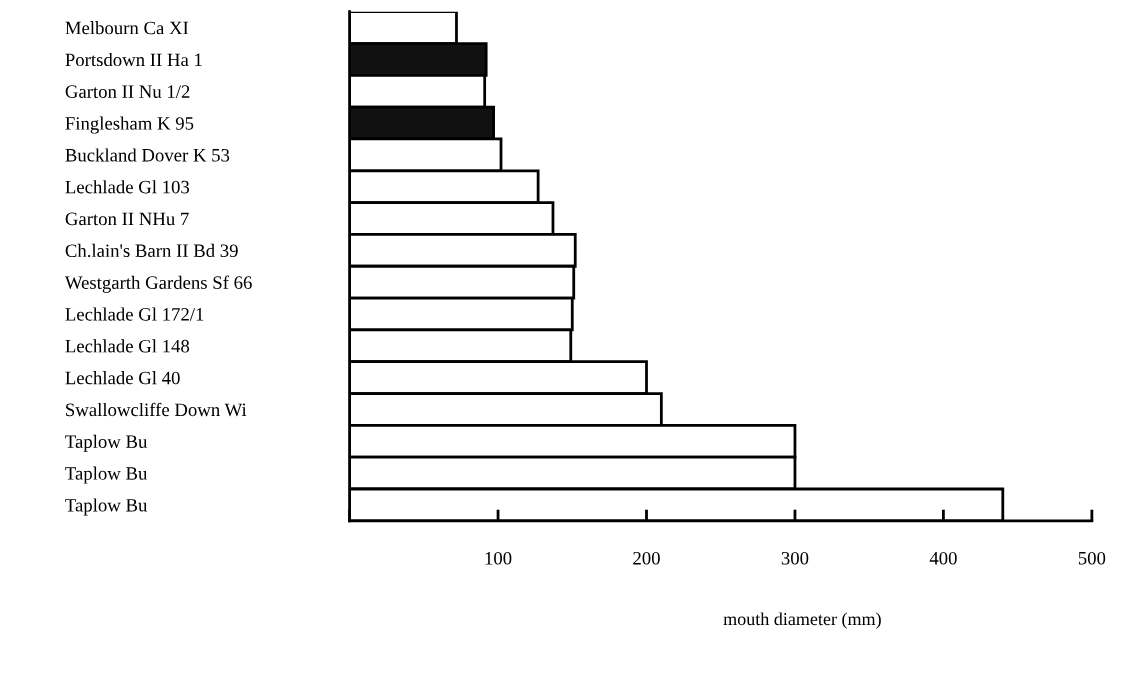 The image size is (1135, 688). What do you see at coordinates (127, 28) in the screenshot?
I see `y-tick-label: Melbourn Ca XI` at bounding box center [127, 28].